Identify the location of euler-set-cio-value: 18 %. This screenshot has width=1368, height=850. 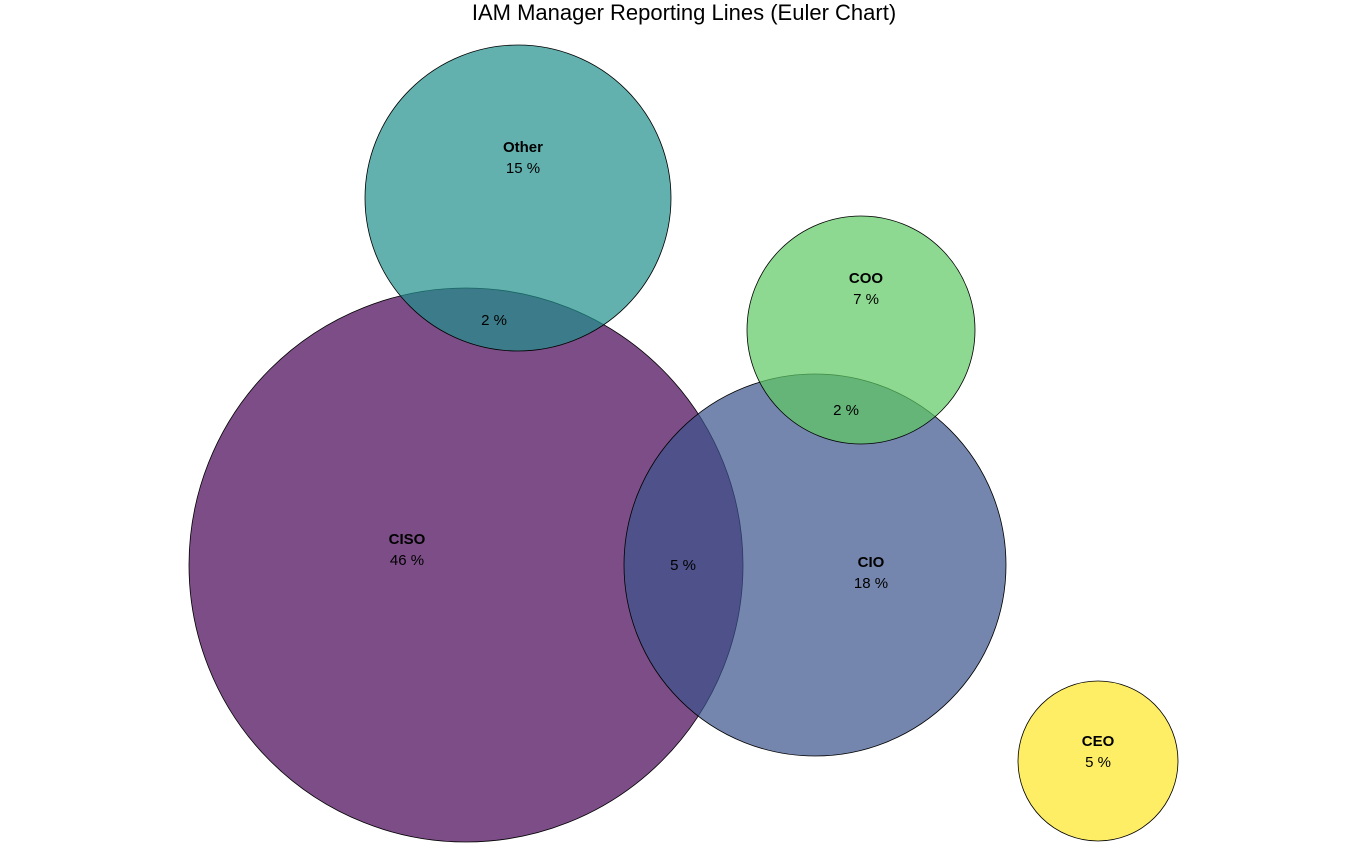
(871, 583).